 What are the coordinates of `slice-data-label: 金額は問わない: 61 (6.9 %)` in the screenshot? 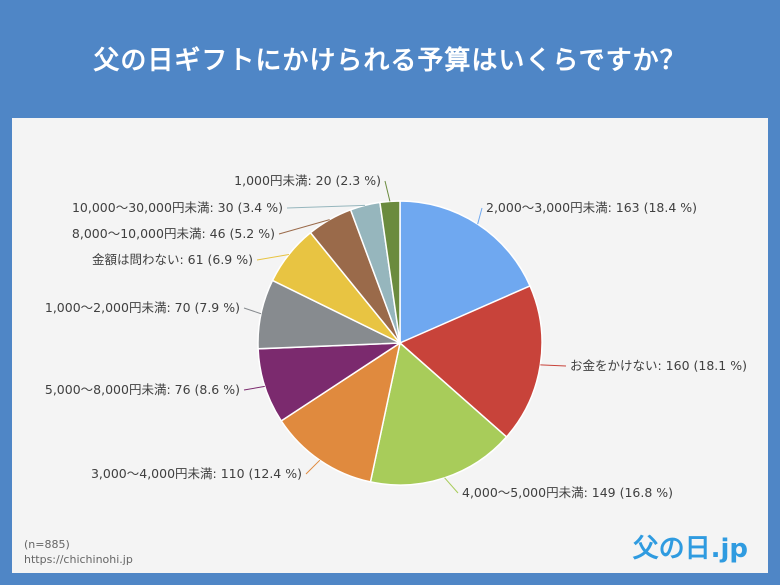 It's located at (172, 259).